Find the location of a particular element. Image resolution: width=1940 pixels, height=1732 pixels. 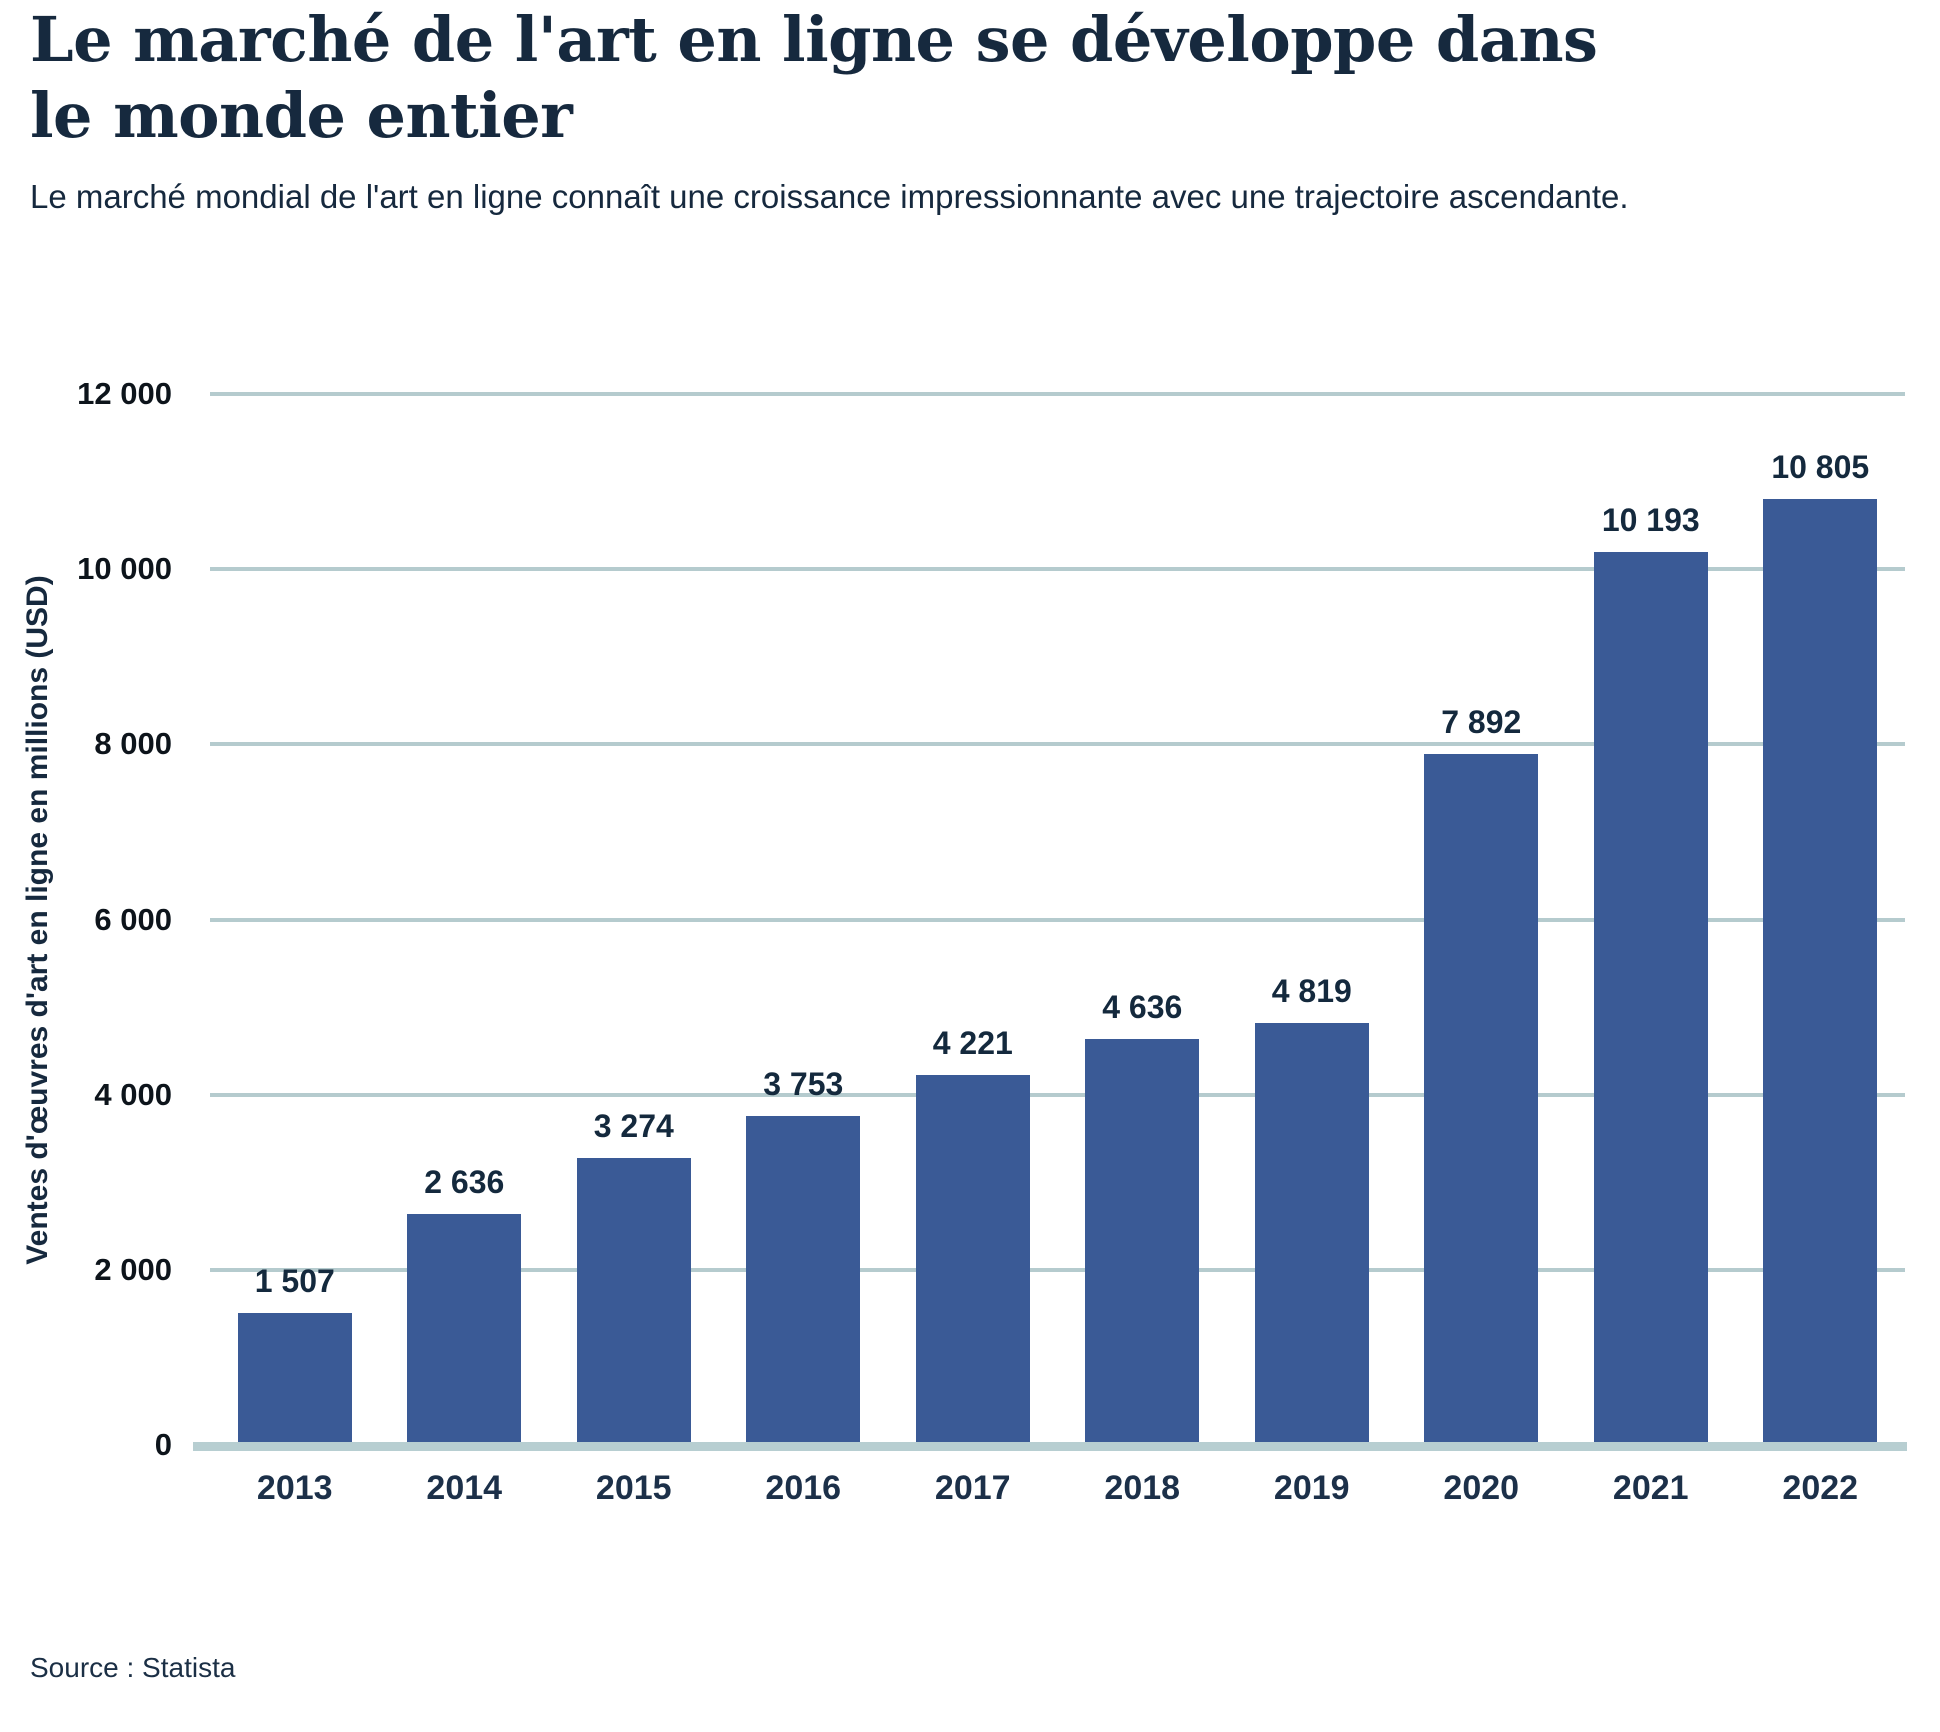

x-axis-label: 2016 is located at coordinates (803, 1488).